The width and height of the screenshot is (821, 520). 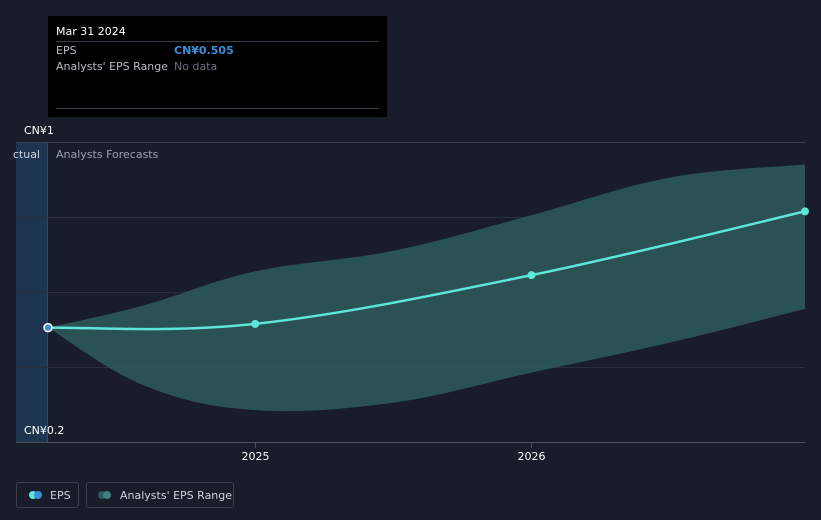 What do you see at coordinates (39, 130) in the screenshot?
I see `y-label-top: CN¥1` at bounding box center [39, 130].